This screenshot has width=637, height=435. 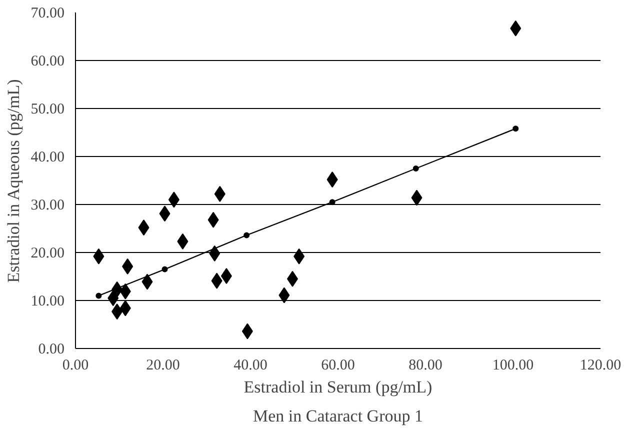 What do you see at coordinates (47, 254) in the screenshot?
I see `y-tick-label: 20.00` at bounding box center [47, 254].